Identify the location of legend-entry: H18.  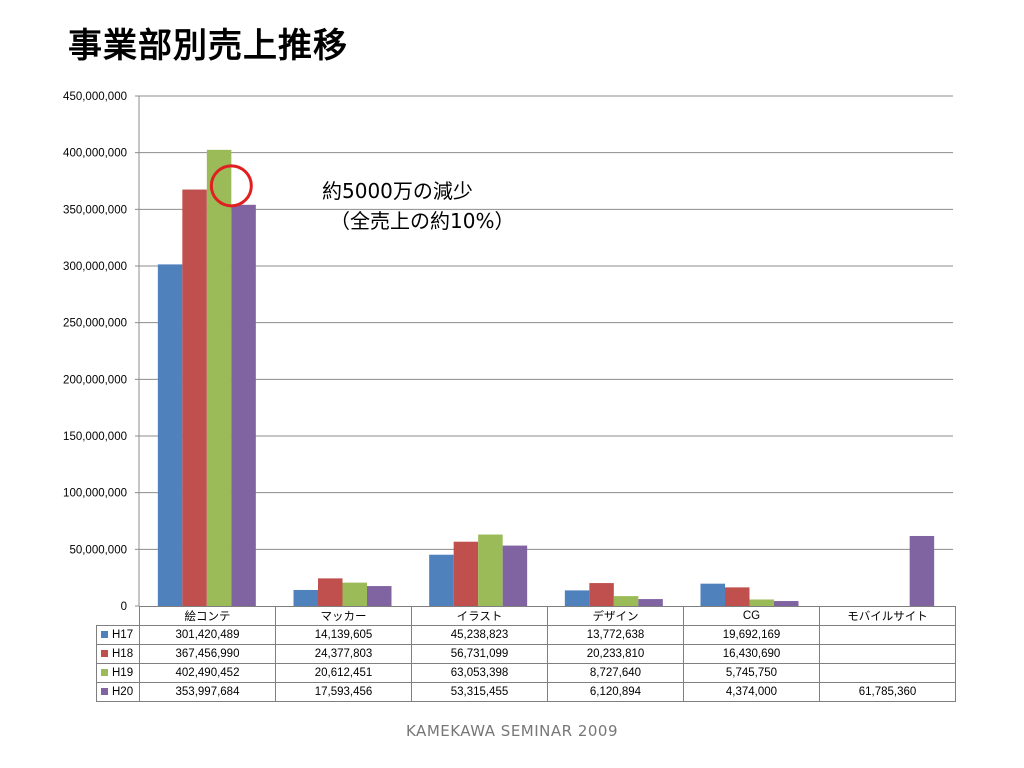
(118, 654).